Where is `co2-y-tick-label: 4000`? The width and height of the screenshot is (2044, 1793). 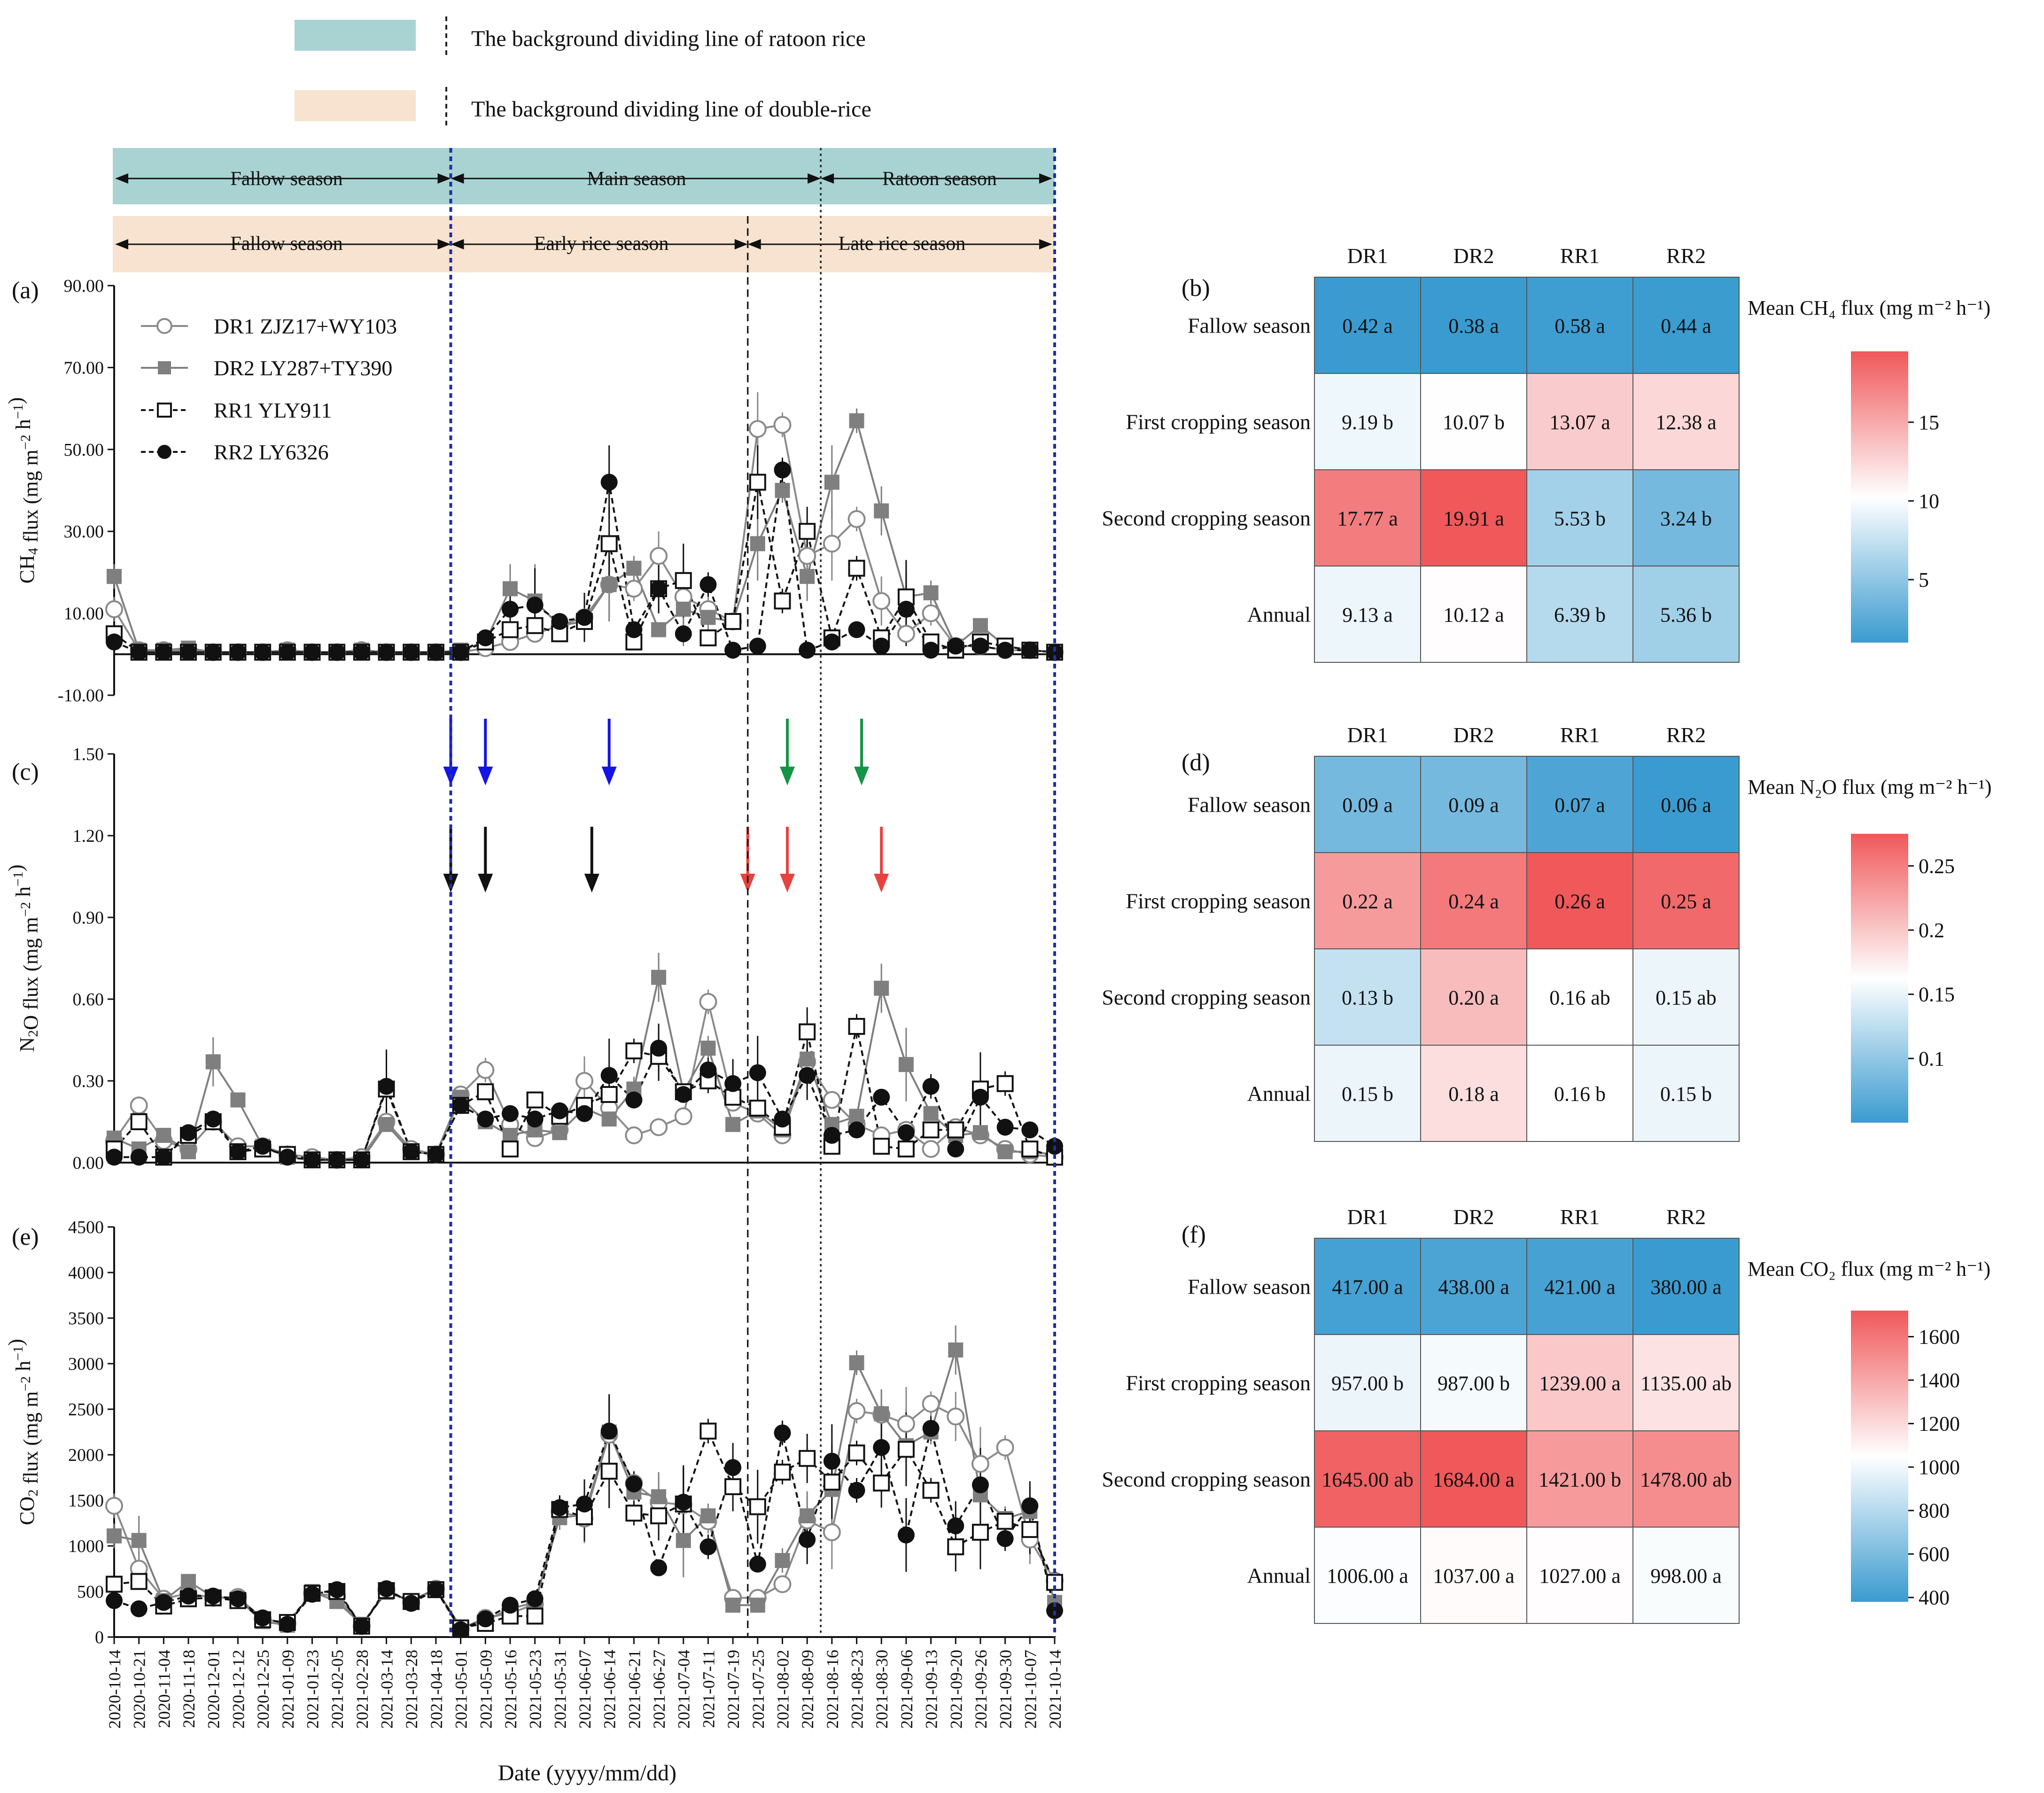 co2-y-tick-label: 4000 is located at coordinates (86, 1273).